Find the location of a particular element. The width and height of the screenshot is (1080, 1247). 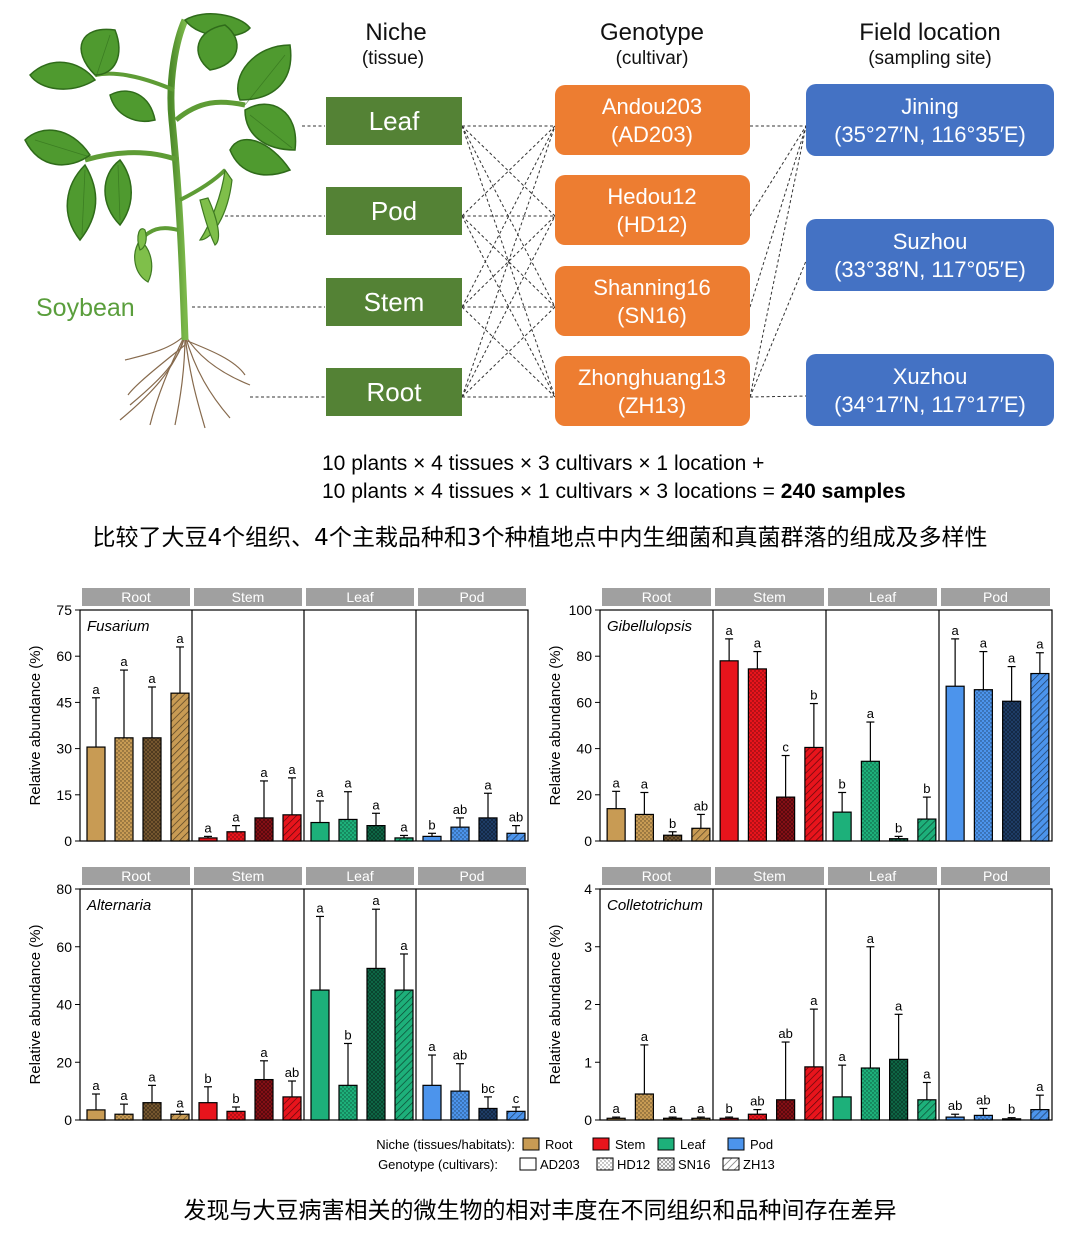

location-box-suzhou: Suzhou (33°38′N, 117°05′E) is located at coordinates (930, 255).